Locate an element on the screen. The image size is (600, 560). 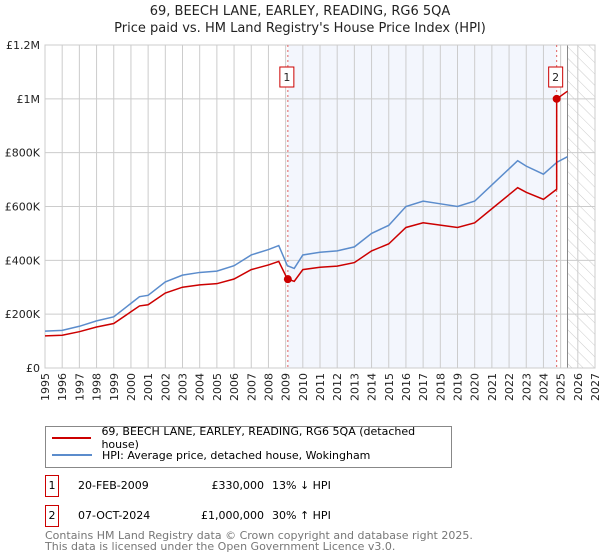
x-tick-label: 2011 is located at coordinates (320, 387).